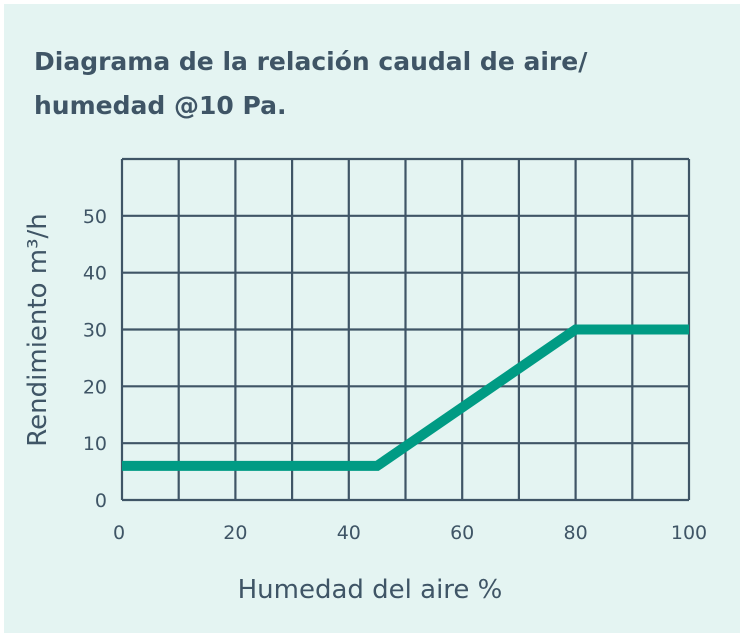  I want to click on y-tick-labels: 0 10 20 30 40 50, so click(95, 359).